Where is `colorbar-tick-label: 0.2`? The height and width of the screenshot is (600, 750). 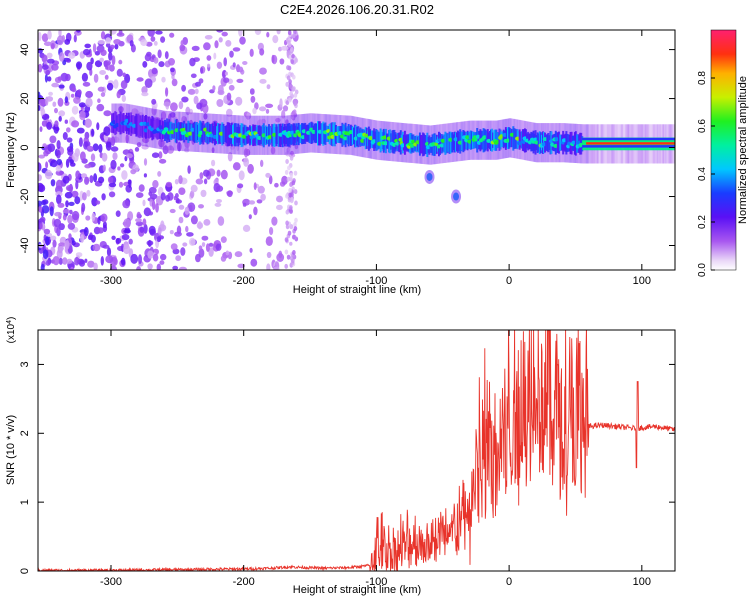
colorbar-tick-label: 0.2 is located at coordinates (702, 222).